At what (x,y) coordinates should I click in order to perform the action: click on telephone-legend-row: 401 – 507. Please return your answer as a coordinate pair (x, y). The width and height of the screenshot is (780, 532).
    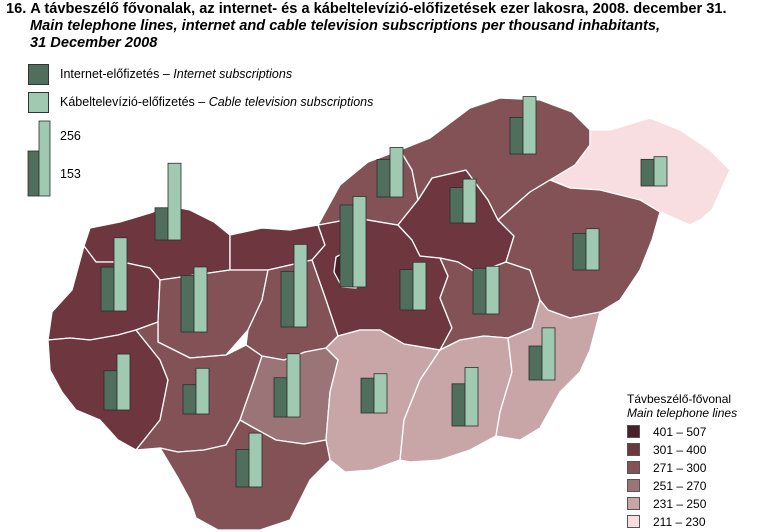
    Looking at the image, I should click on (682, 432).